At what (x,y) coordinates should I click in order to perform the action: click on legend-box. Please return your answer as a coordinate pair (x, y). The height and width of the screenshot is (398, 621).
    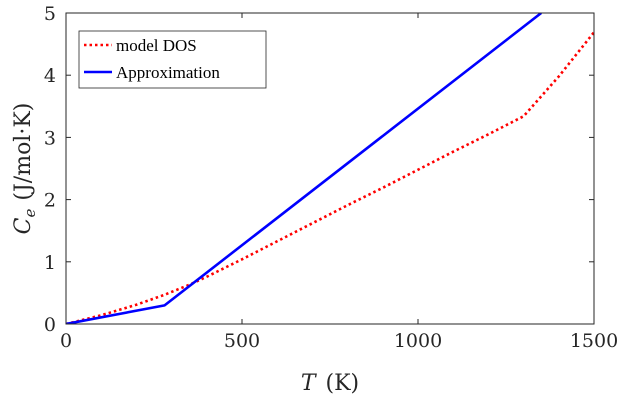
    Looking at the image, I should click on (172, 59).